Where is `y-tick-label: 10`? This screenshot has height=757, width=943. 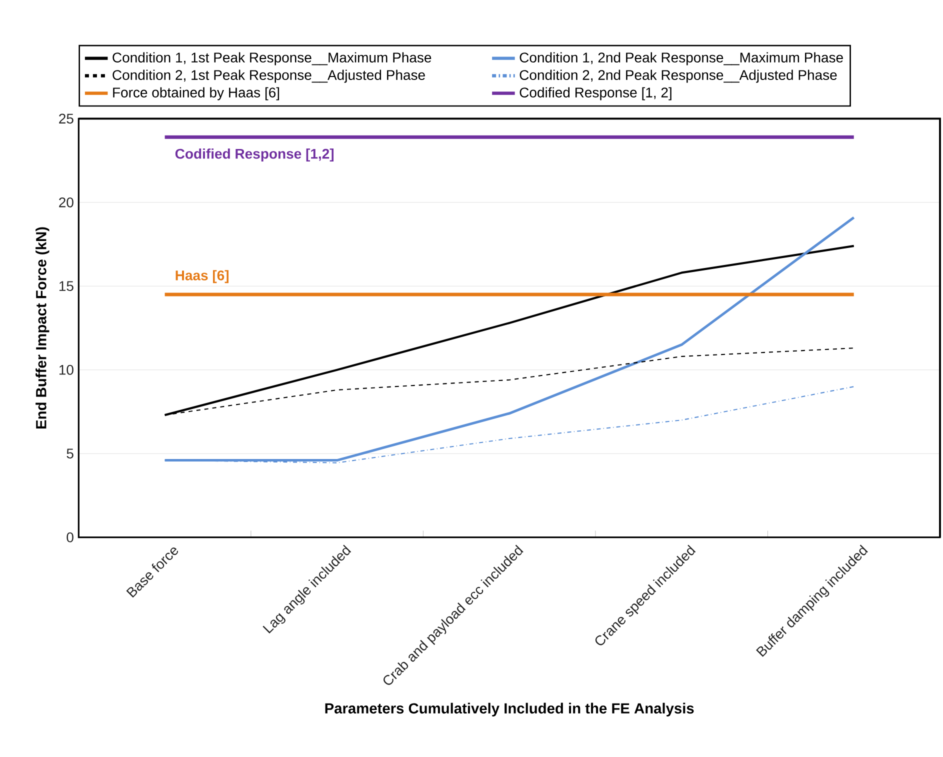 y-tick-label: 10 is located at coordinates (66, 369).